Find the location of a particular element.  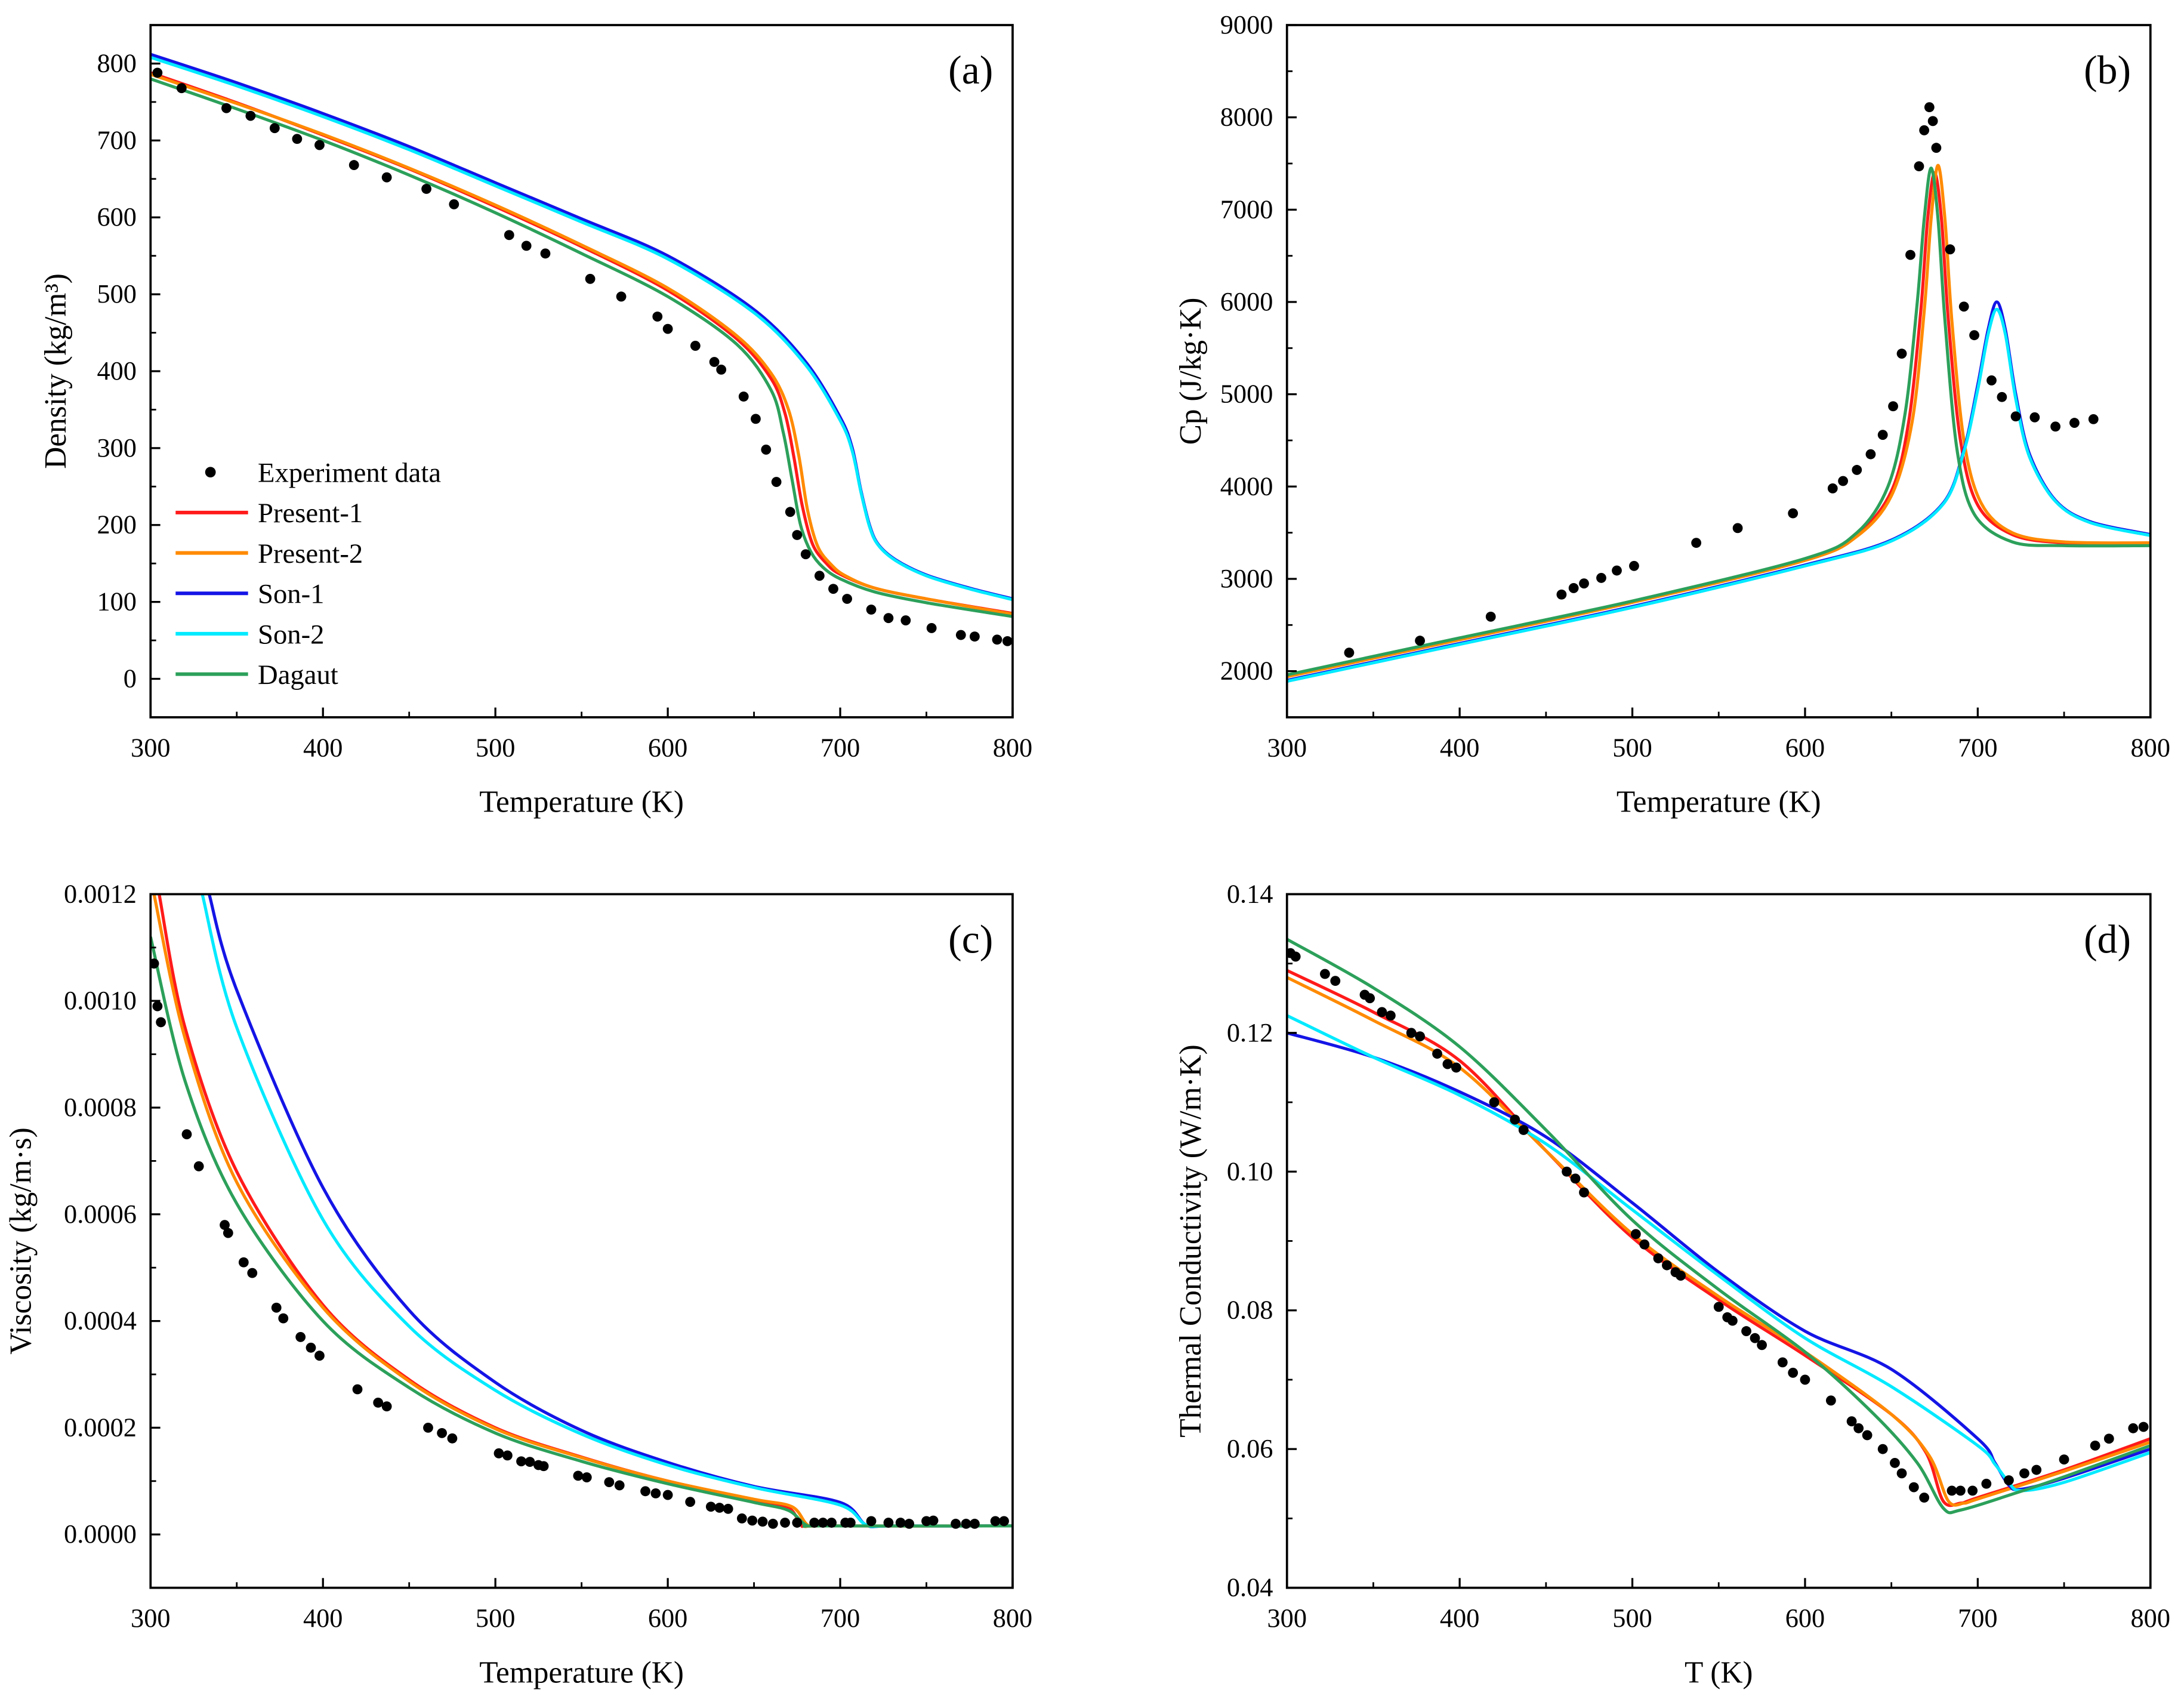

y-tick-label: 200 is located at coordinates (117, 524).